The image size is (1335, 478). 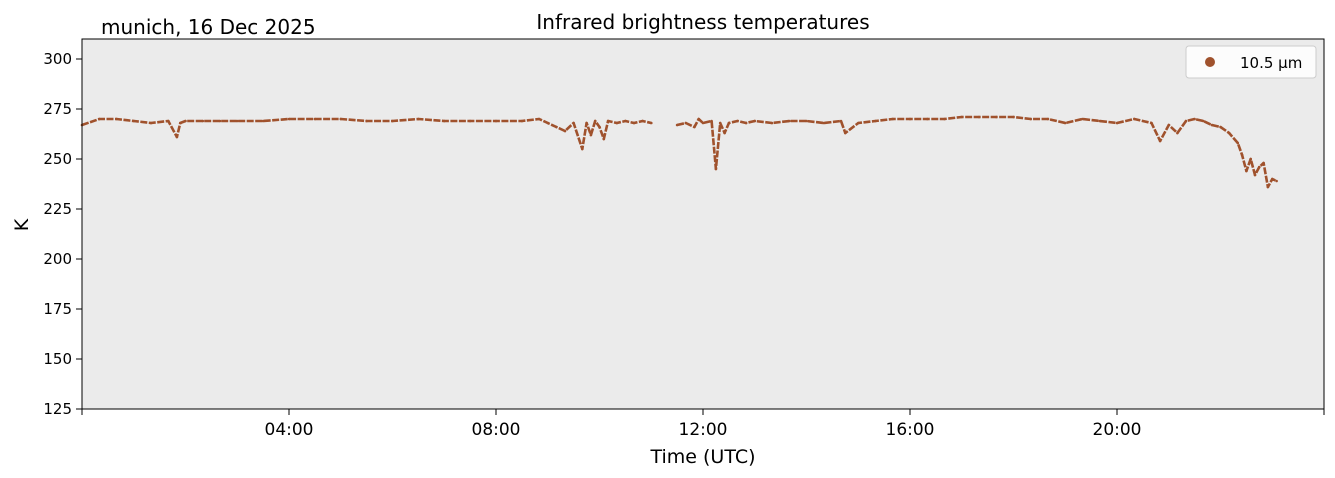 What do you see at coordinates (57, 109) in the screenshot?
I see `y-tick-label: 275` at bounding box center [57, 109].